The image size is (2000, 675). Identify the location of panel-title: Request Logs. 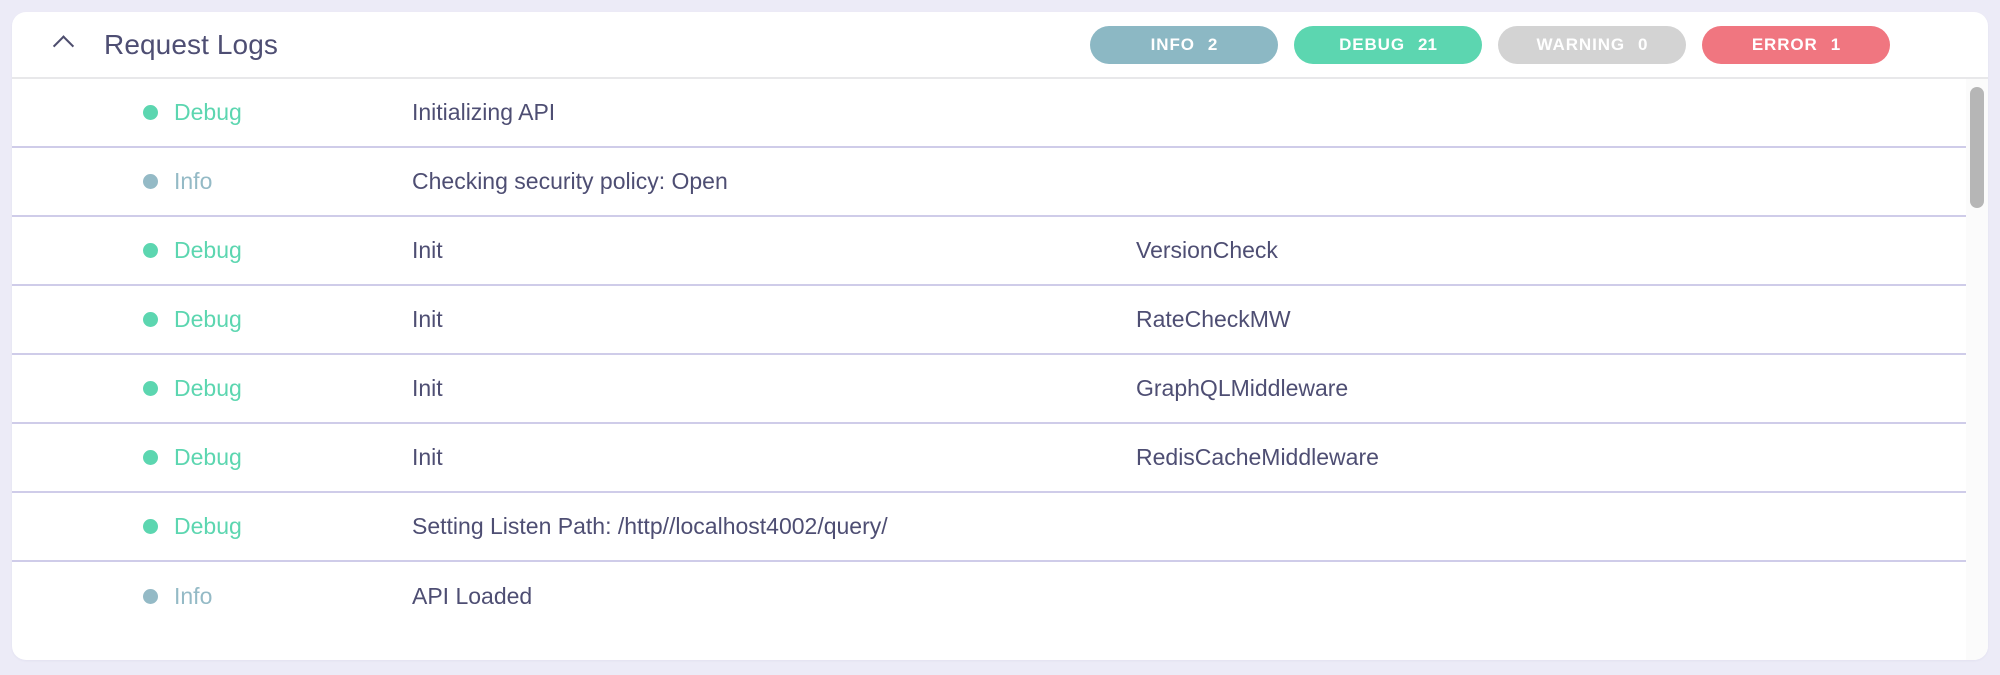
(191, 44).